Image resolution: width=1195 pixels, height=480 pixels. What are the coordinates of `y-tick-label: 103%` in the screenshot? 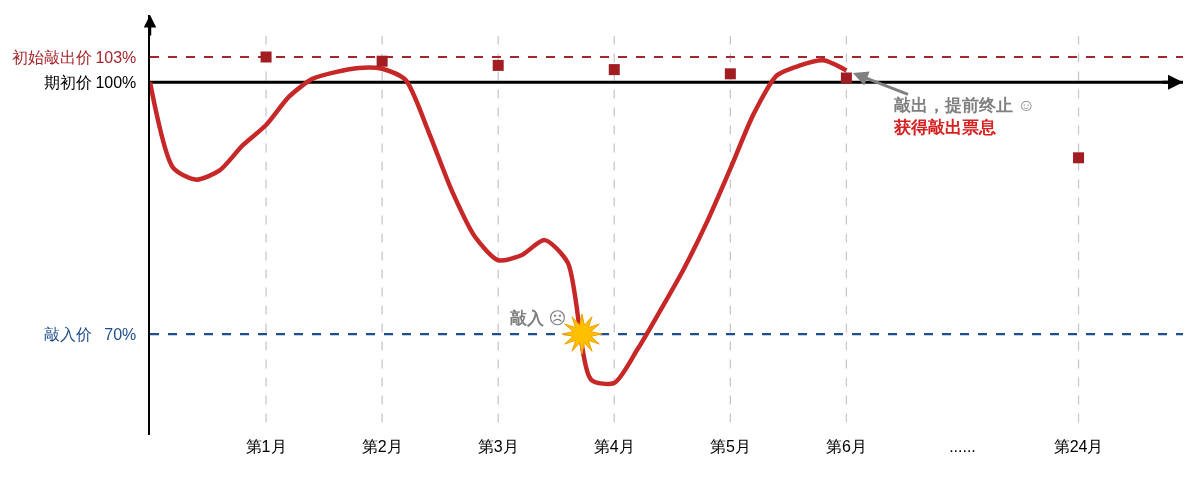 It's located at (116, 57).